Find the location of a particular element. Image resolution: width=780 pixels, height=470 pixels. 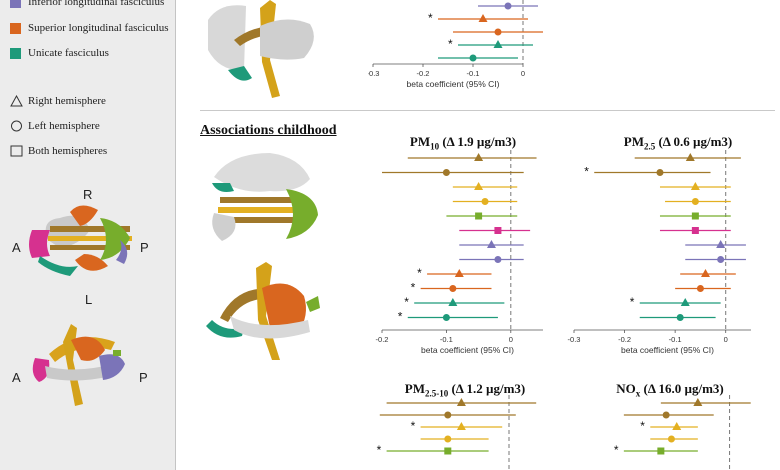

orientation-p: P is located at coordinates (144, 247).